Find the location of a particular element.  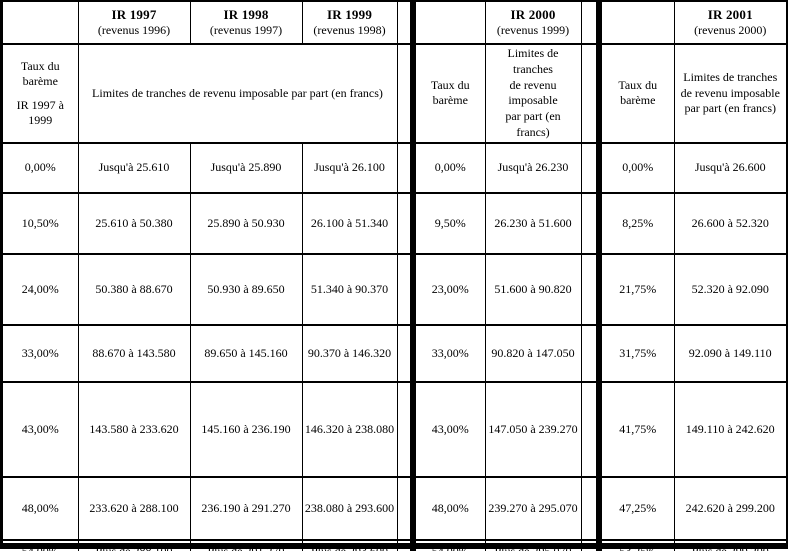

rate-column-header-2001: Taux du barème is located at coordinates (636, 93).